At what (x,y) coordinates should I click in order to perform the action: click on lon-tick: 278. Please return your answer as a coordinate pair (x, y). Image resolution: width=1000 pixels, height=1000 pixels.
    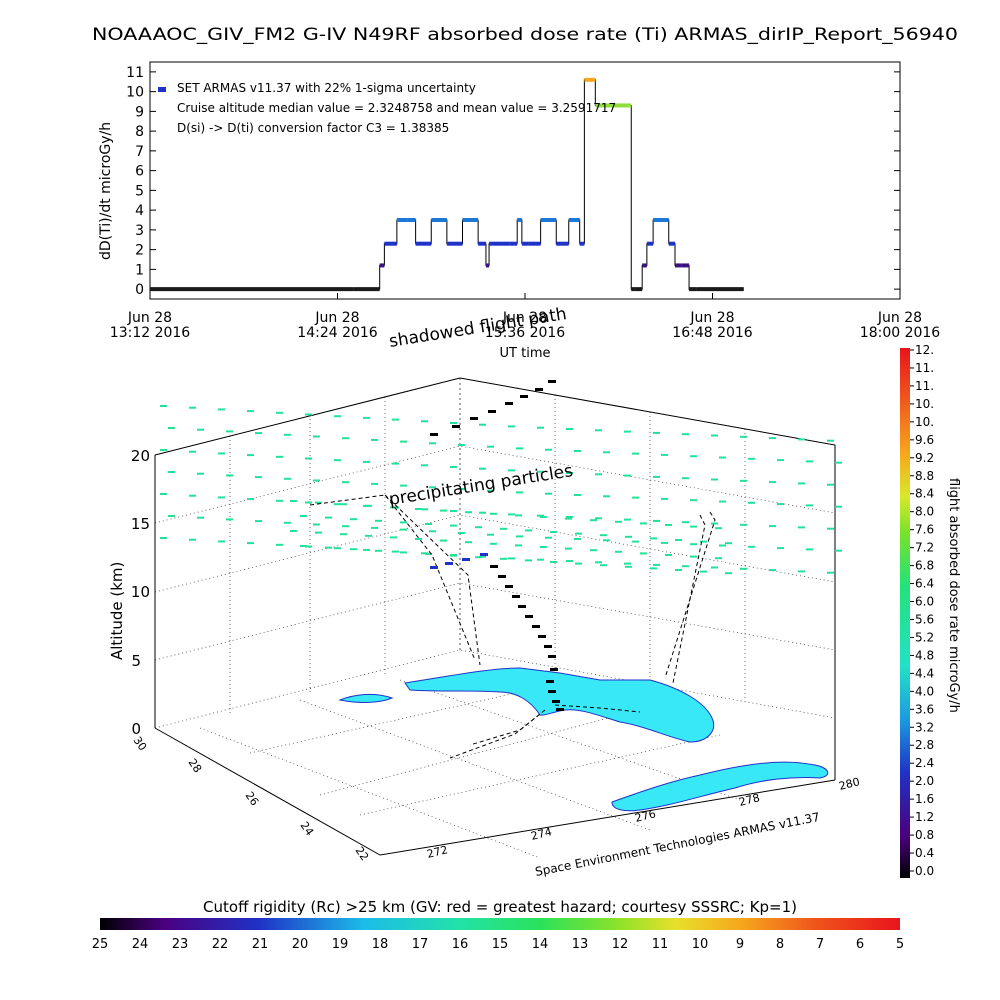
    Looking at the image, I should click on (750, 800).